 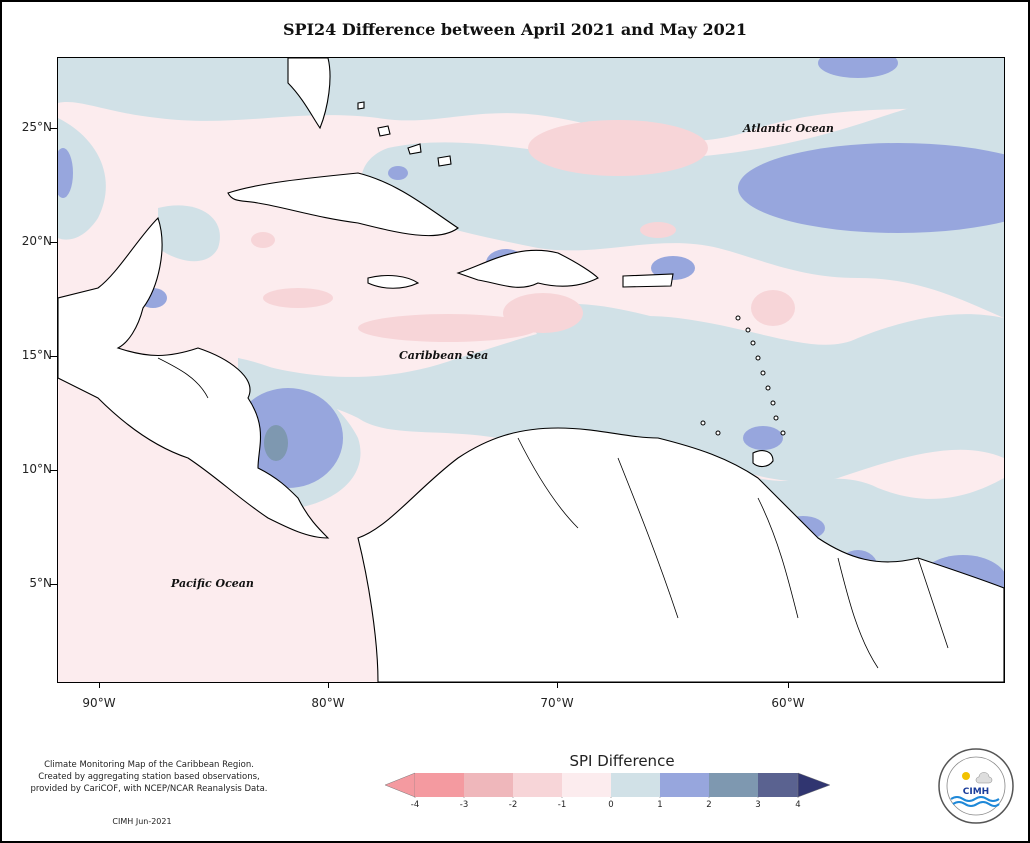 I want to click on legend-tick-label: 3, so click(x=758, y=805).